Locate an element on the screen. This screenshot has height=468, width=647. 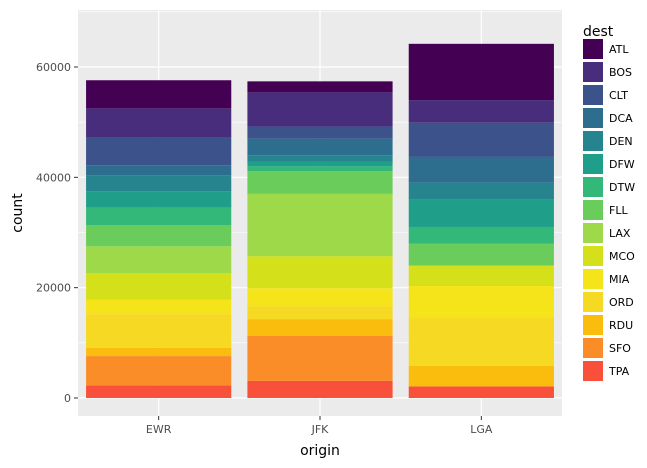
bar-segment-ewr-tpa is located at coordinates (159, 391).